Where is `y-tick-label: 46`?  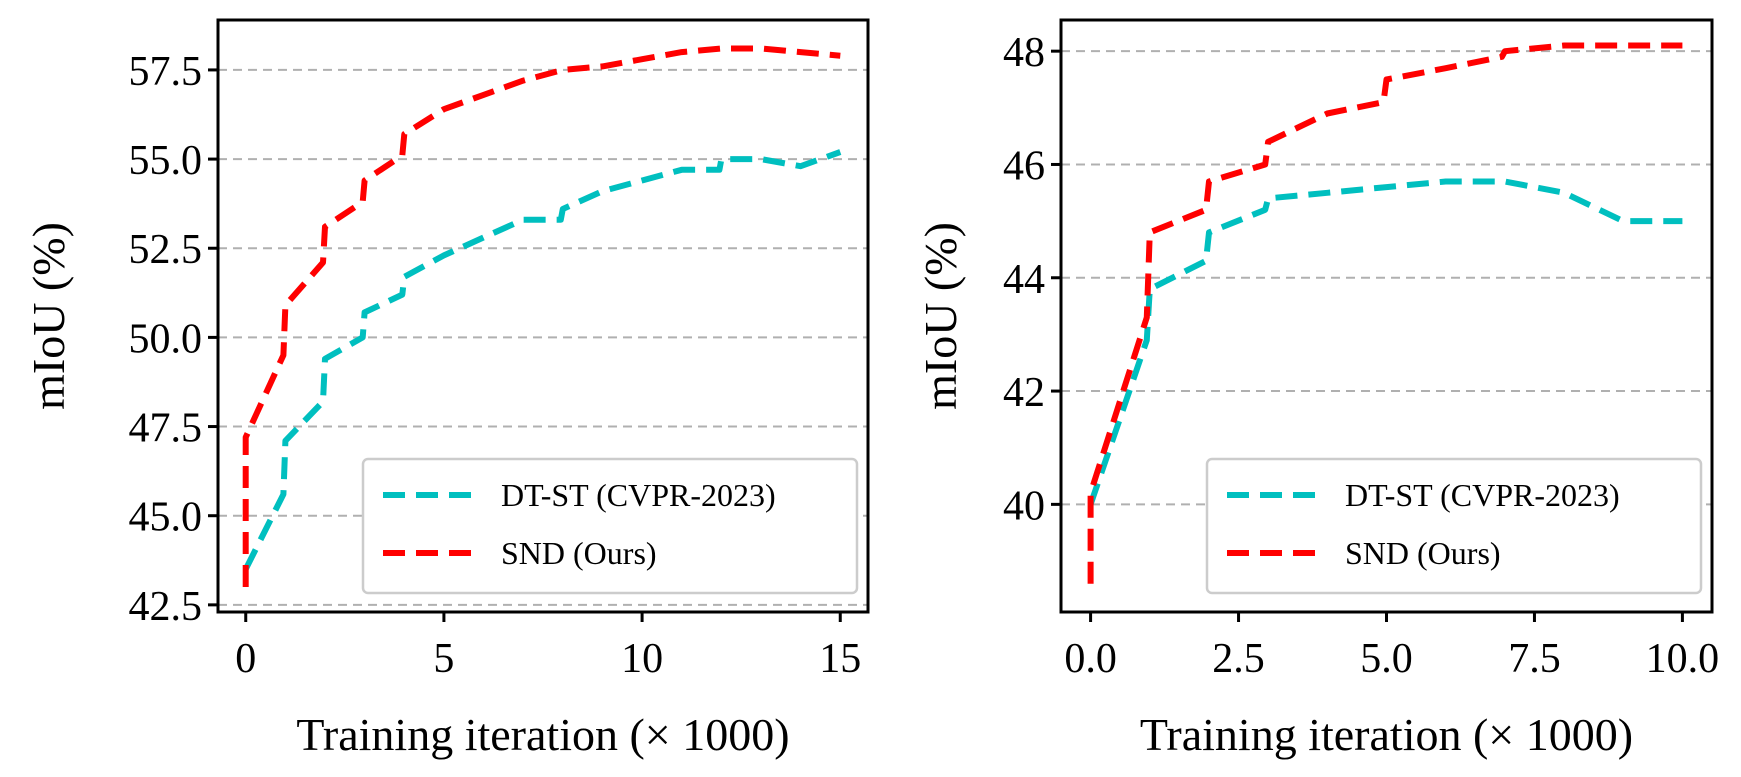
y-tick-label: 46 is located at coordinates (1024, 166).